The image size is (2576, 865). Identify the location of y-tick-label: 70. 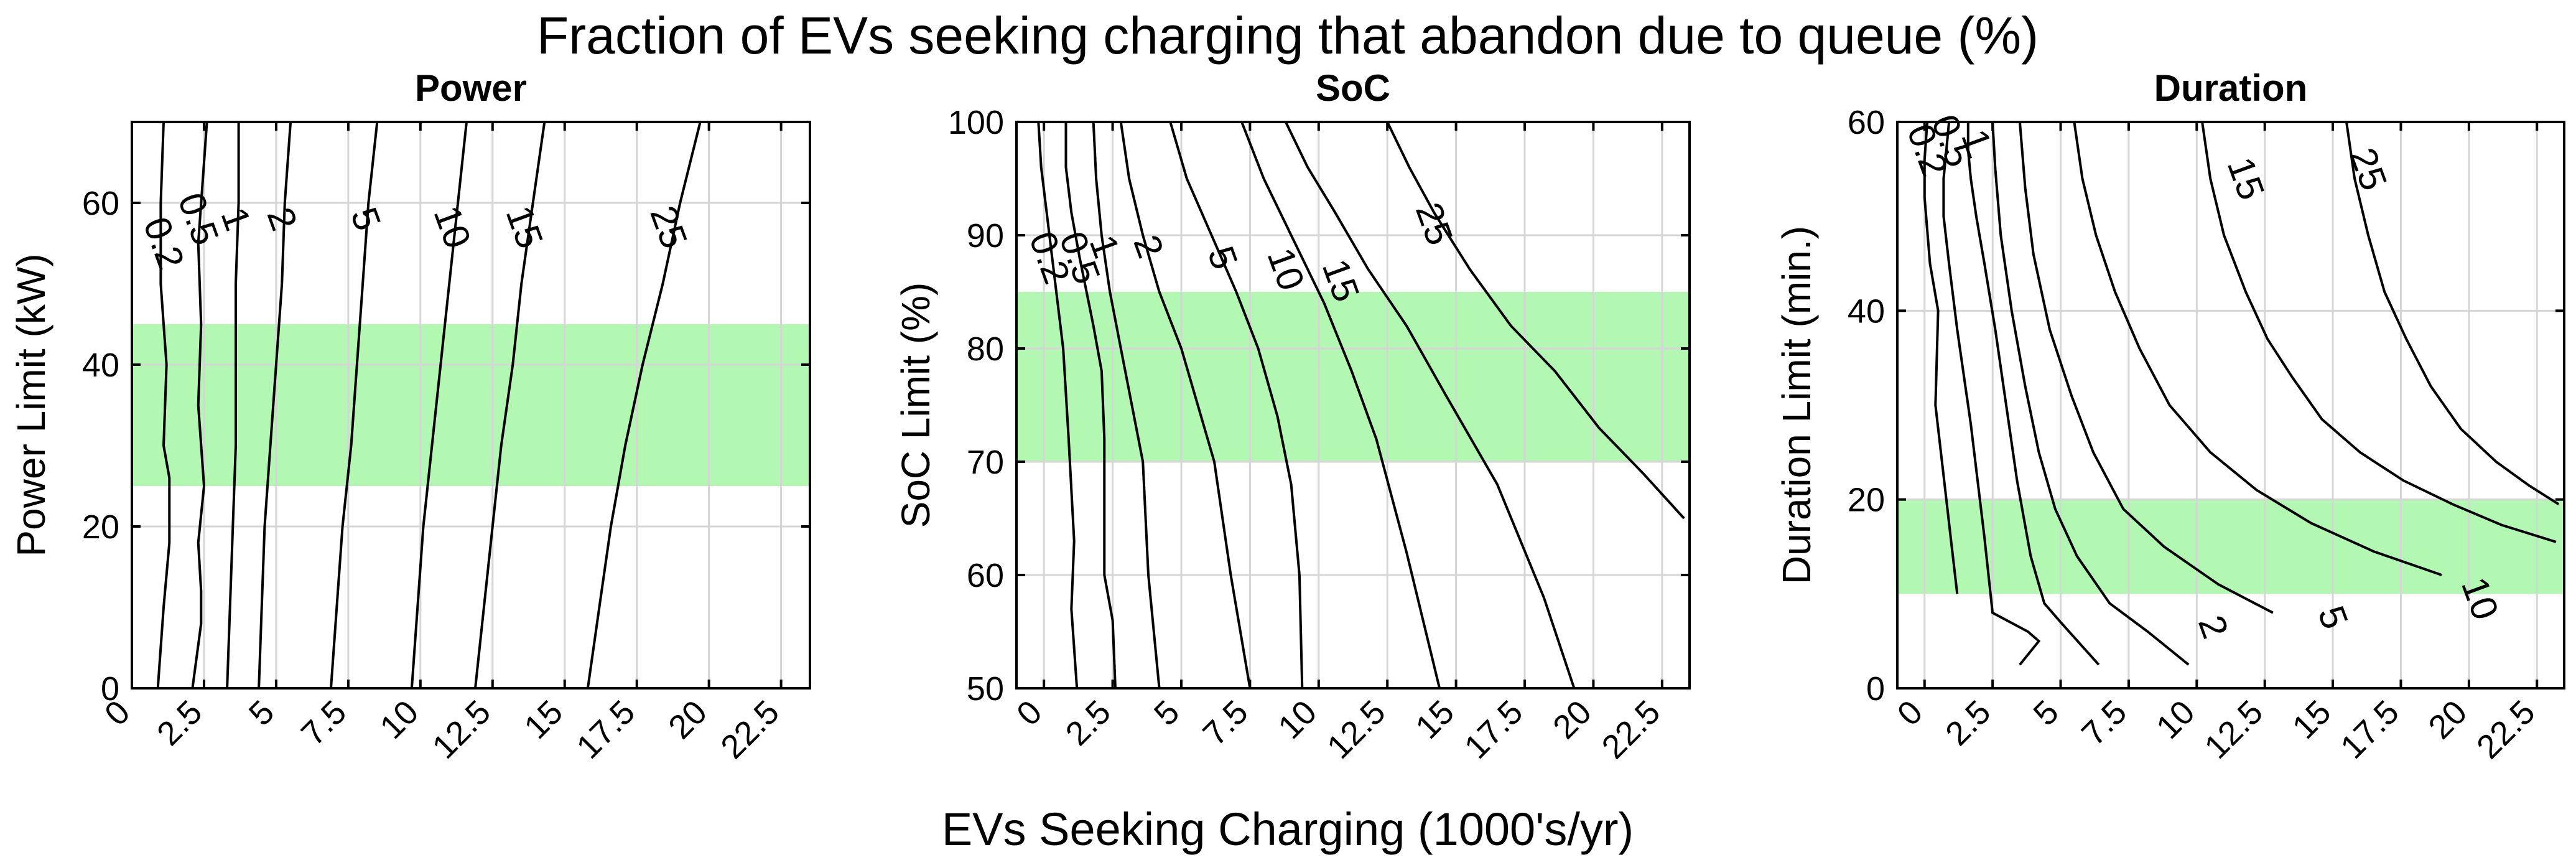
(985, 463).